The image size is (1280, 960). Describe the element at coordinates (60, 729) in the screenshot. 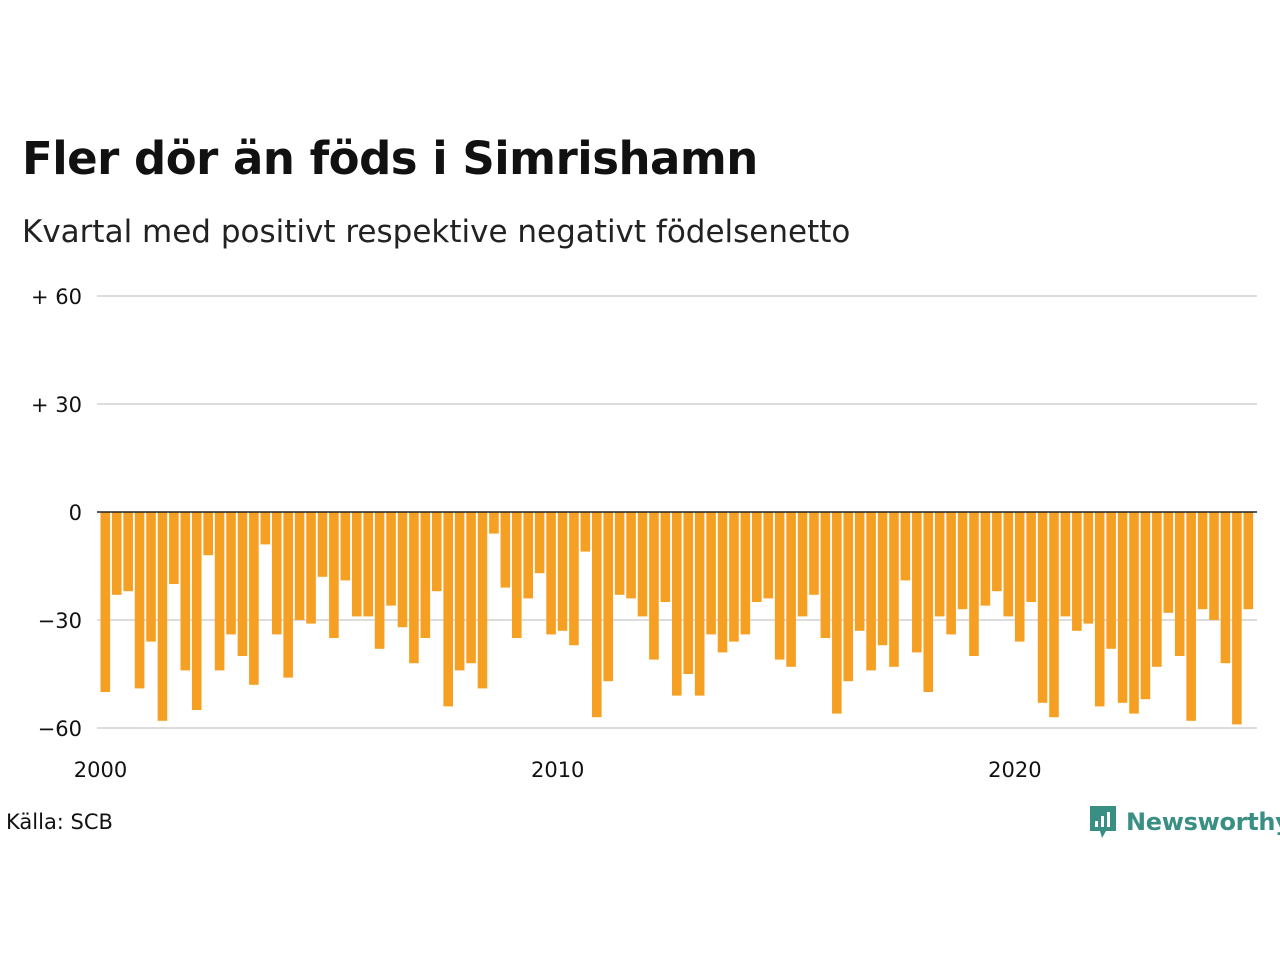

I see `y-tick-label: −60` at that location.